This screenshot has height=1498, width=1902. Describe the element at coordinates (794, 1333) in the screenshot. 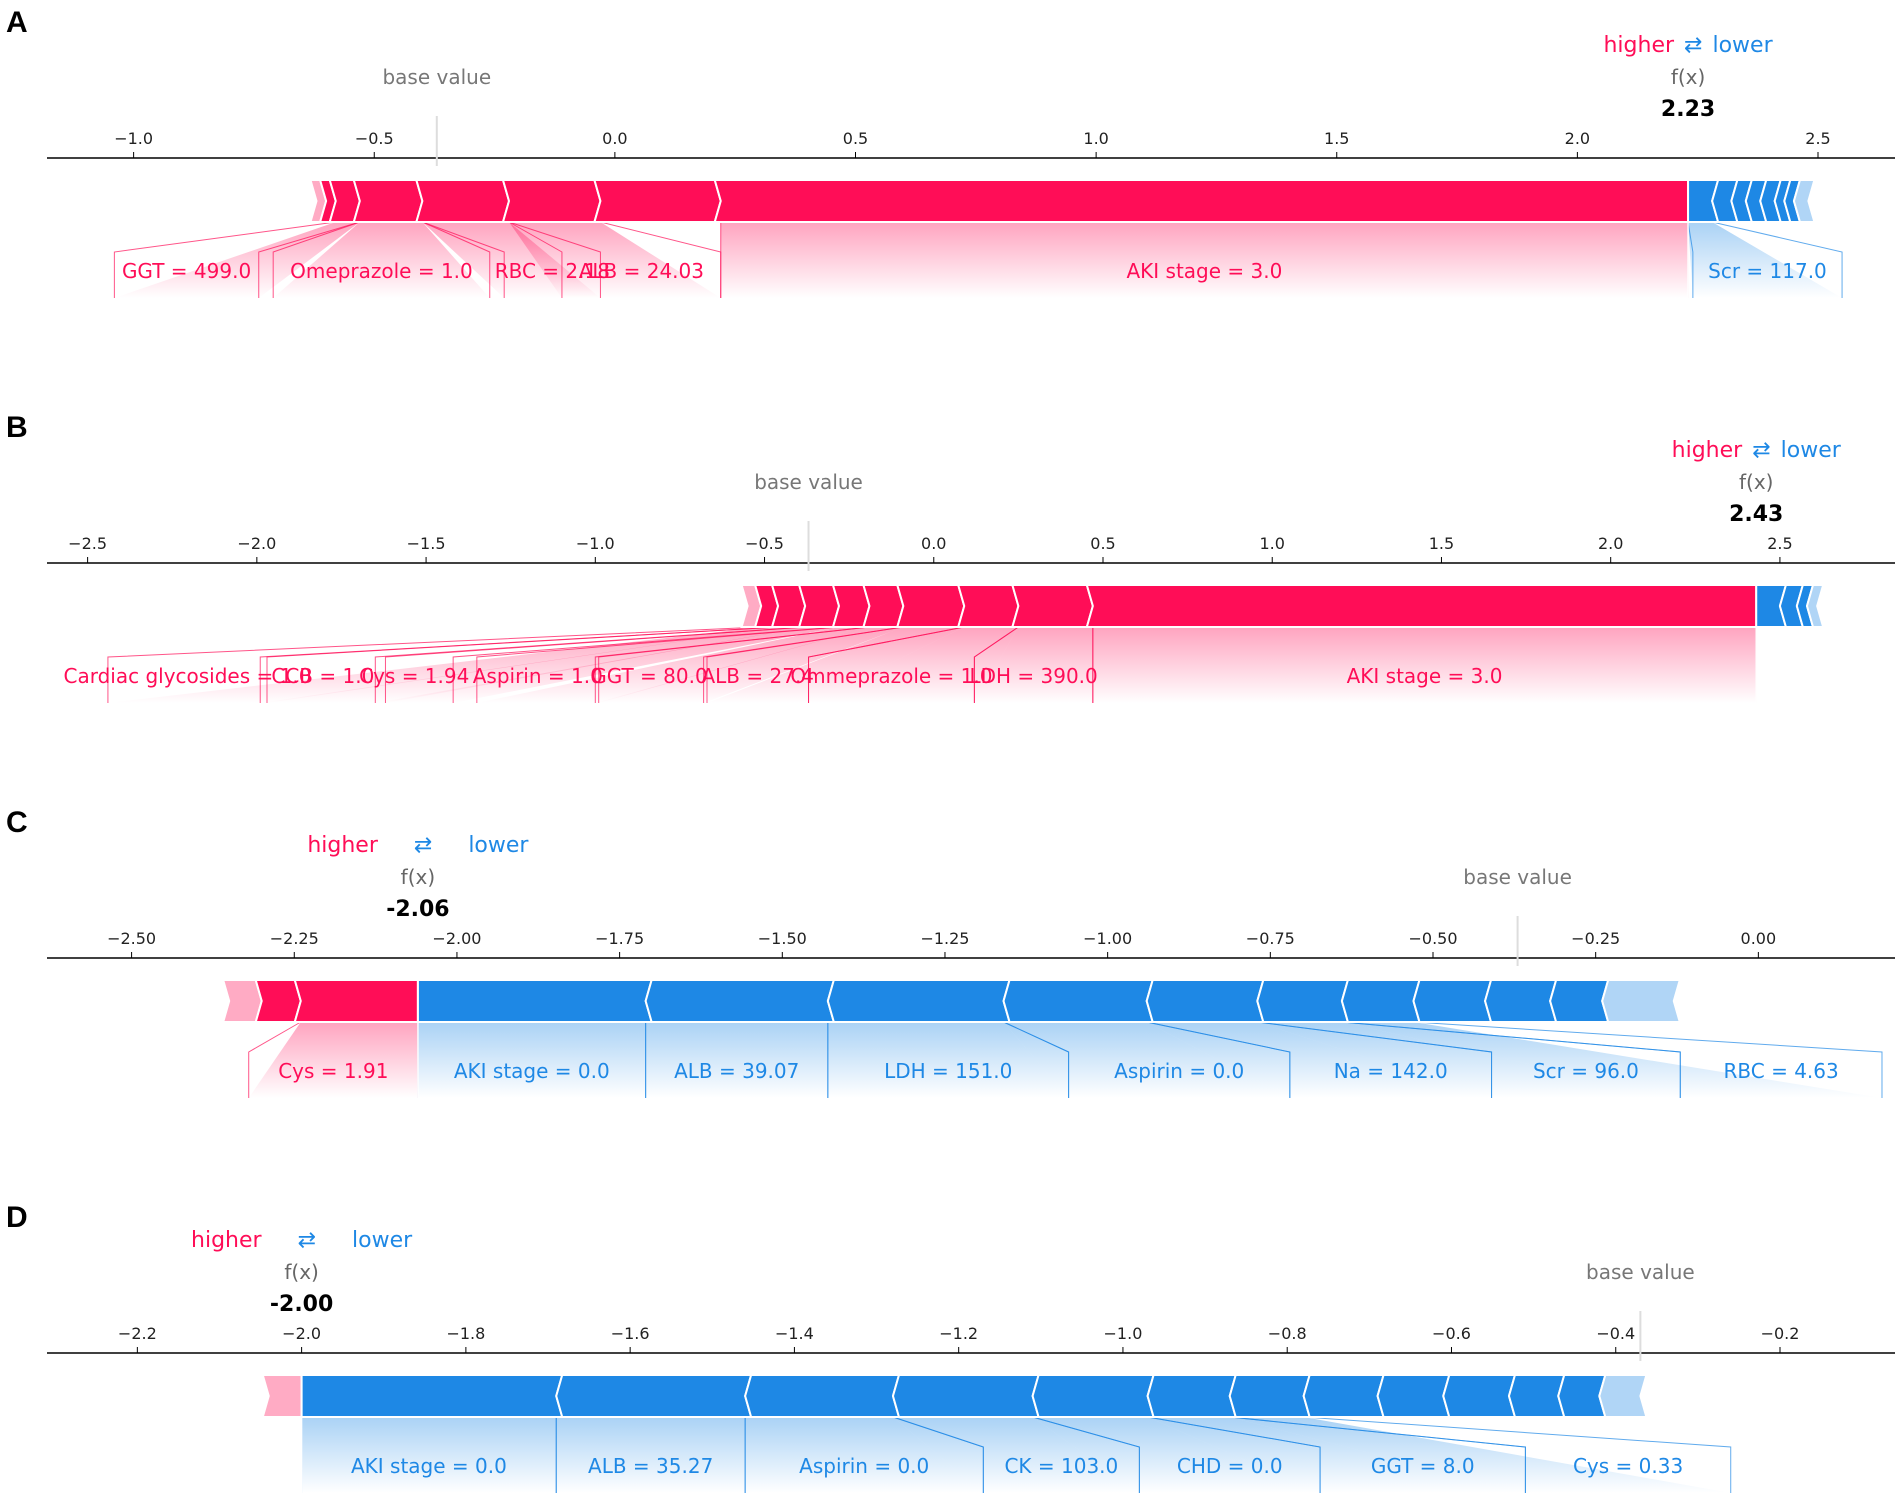

I see `x-tick-label: −1.4` at that location.